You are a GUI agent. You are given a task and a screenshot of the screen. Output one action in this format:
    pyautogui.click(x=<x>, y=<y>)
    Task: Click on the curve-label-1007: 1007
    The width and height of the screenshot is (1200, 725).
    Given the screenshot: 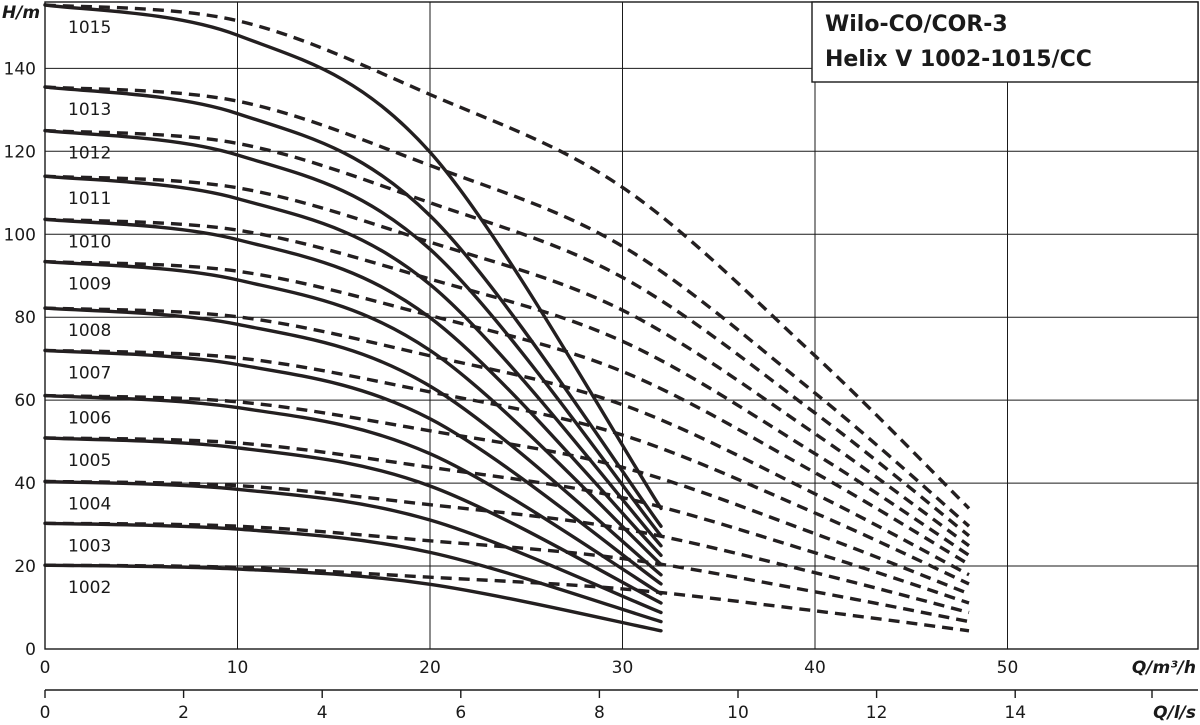 What is the action you would take?
    pyautogui.click(x=89, y=373)
    